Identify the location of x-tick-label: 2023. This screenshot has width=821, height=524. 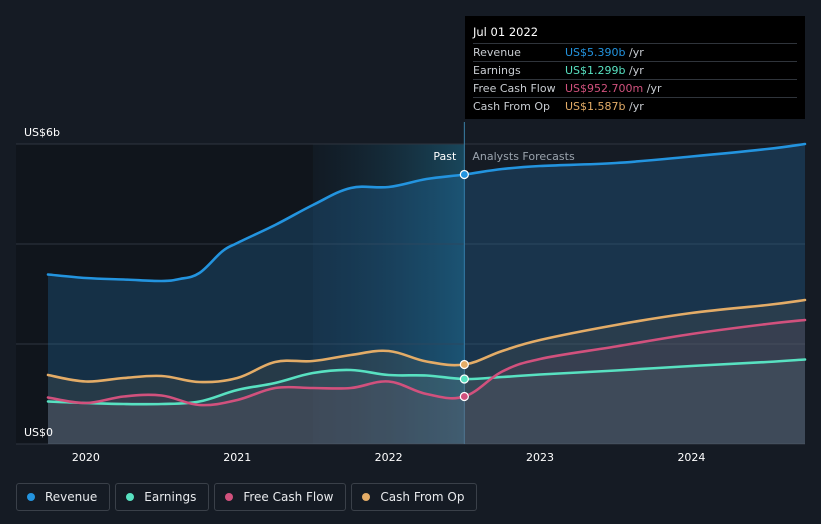
(540, 457).